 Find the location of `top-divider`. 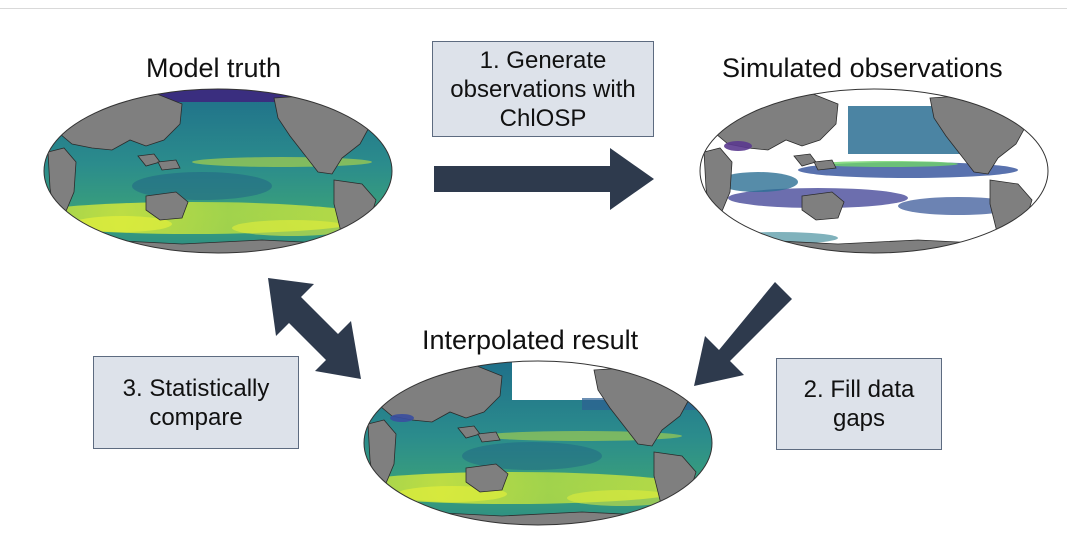

top-divider is located at coordinates (533, 8).